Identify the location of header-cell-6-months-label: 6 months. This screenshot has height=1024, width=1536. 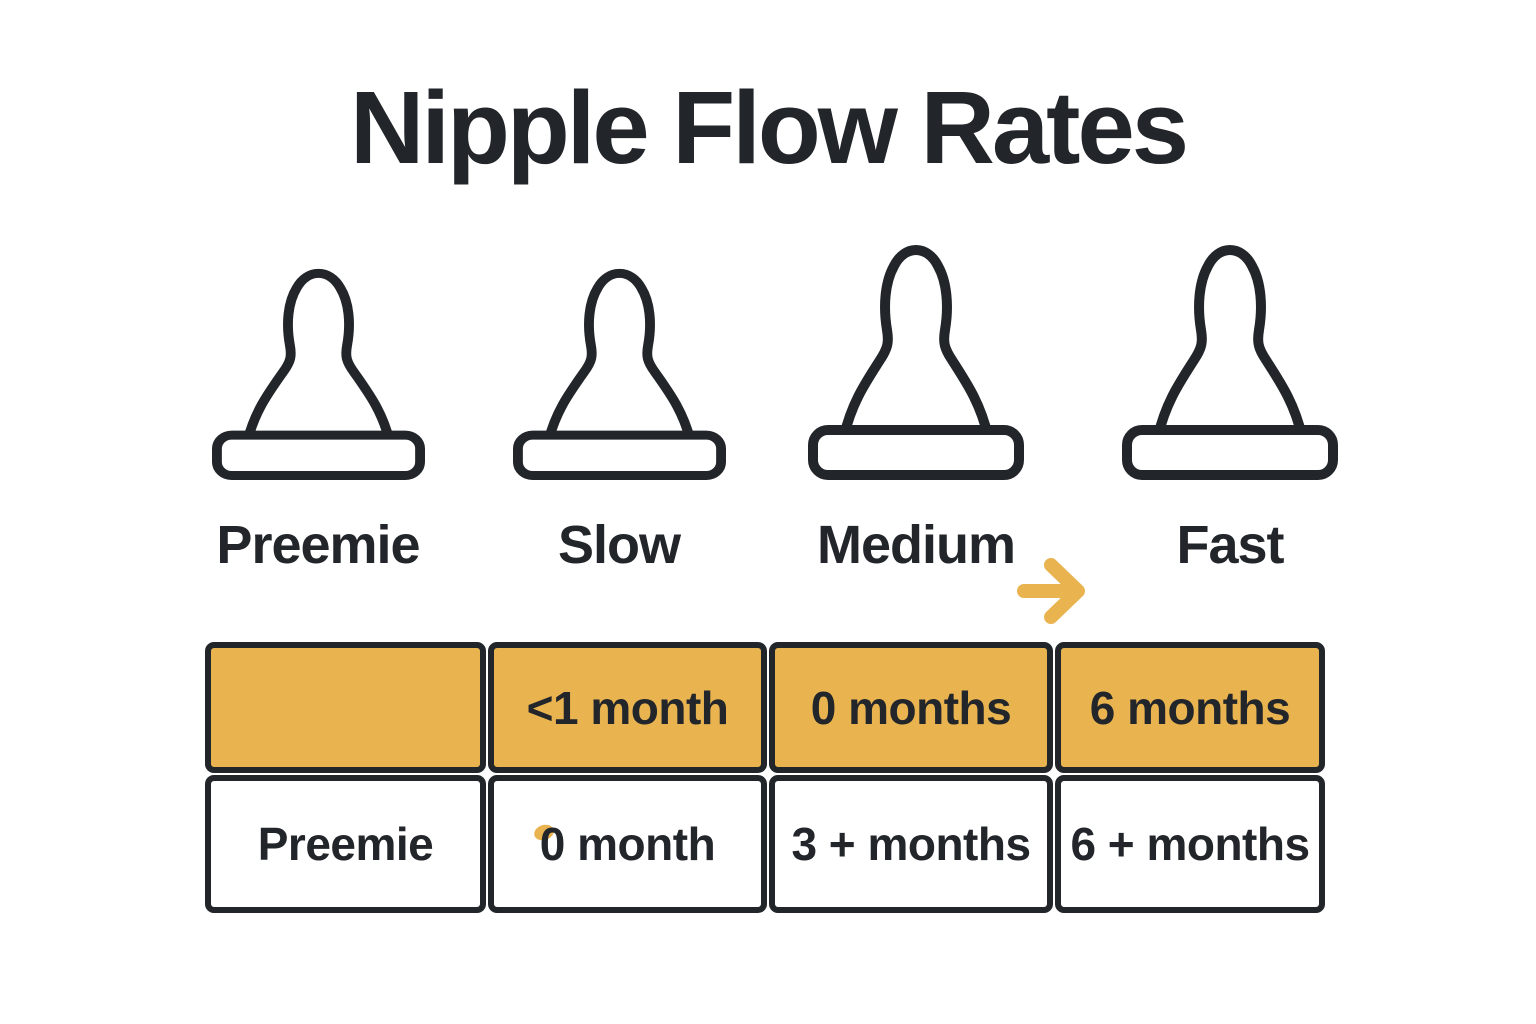
(1190, 707).